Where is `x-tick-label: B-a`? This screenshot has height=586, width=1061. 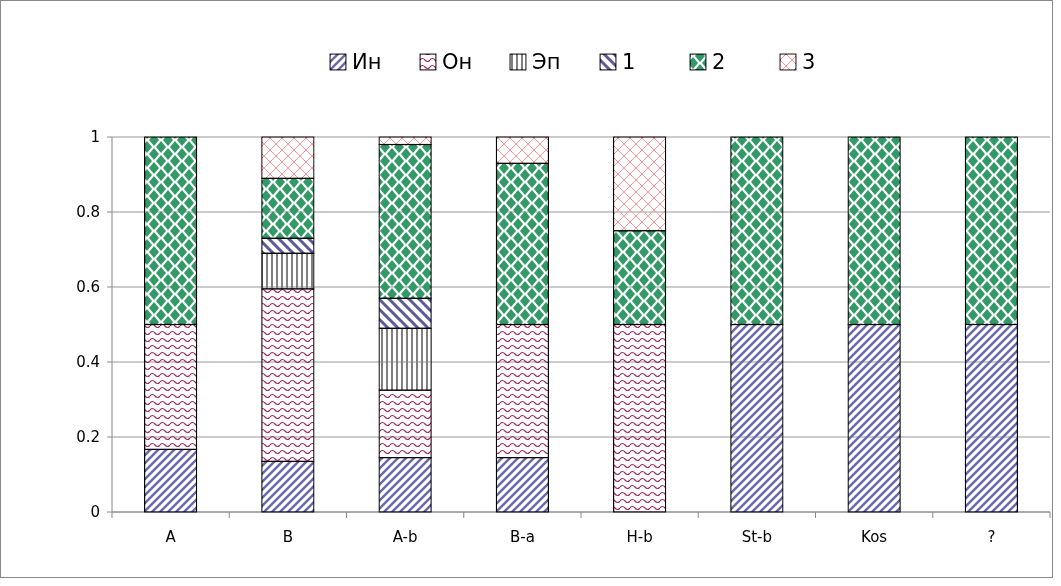
x-tick-label: B-a is located at coordinates (522, 537).